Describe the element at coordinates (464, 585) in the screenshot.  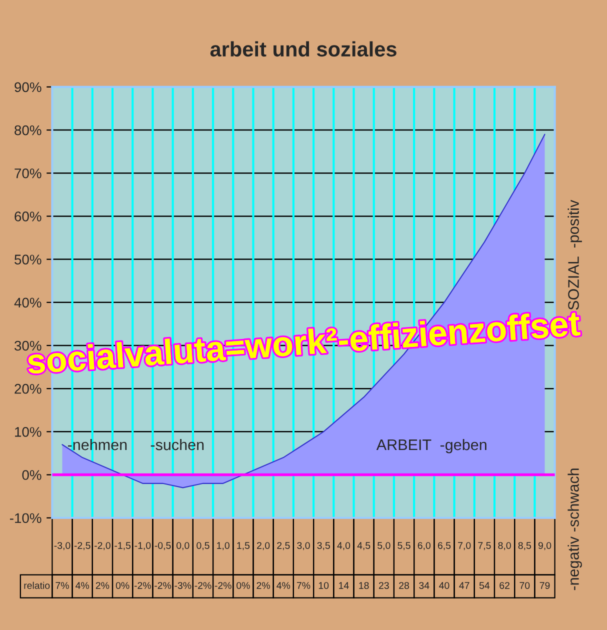
I see `data-label: 47` at that location.